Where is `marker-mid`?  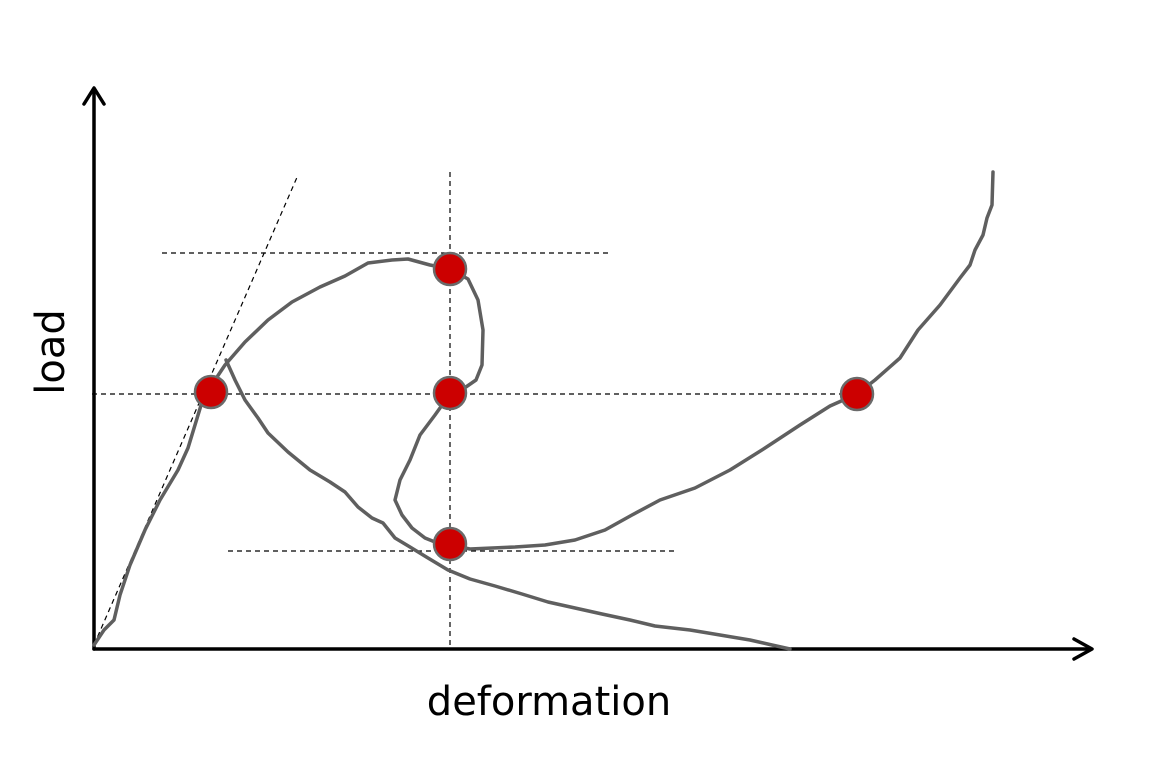 marker-mid is located at coordinates (450, 393).